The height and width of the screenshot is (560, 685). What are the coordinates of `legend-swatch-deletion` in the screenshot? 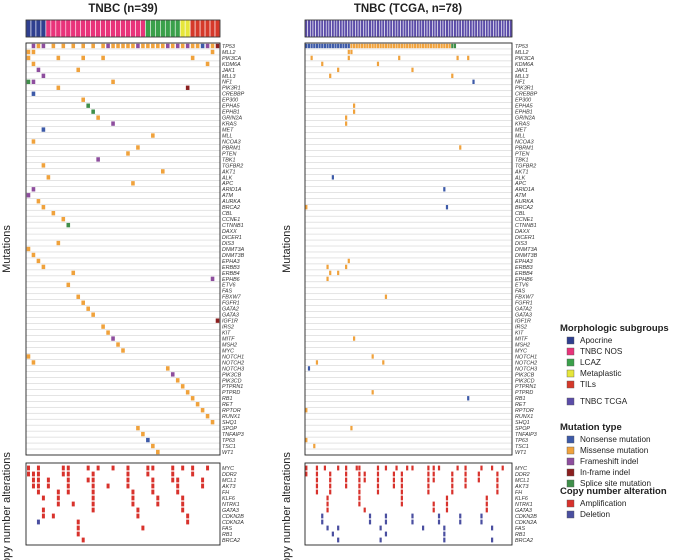 It's located at (570, 514).